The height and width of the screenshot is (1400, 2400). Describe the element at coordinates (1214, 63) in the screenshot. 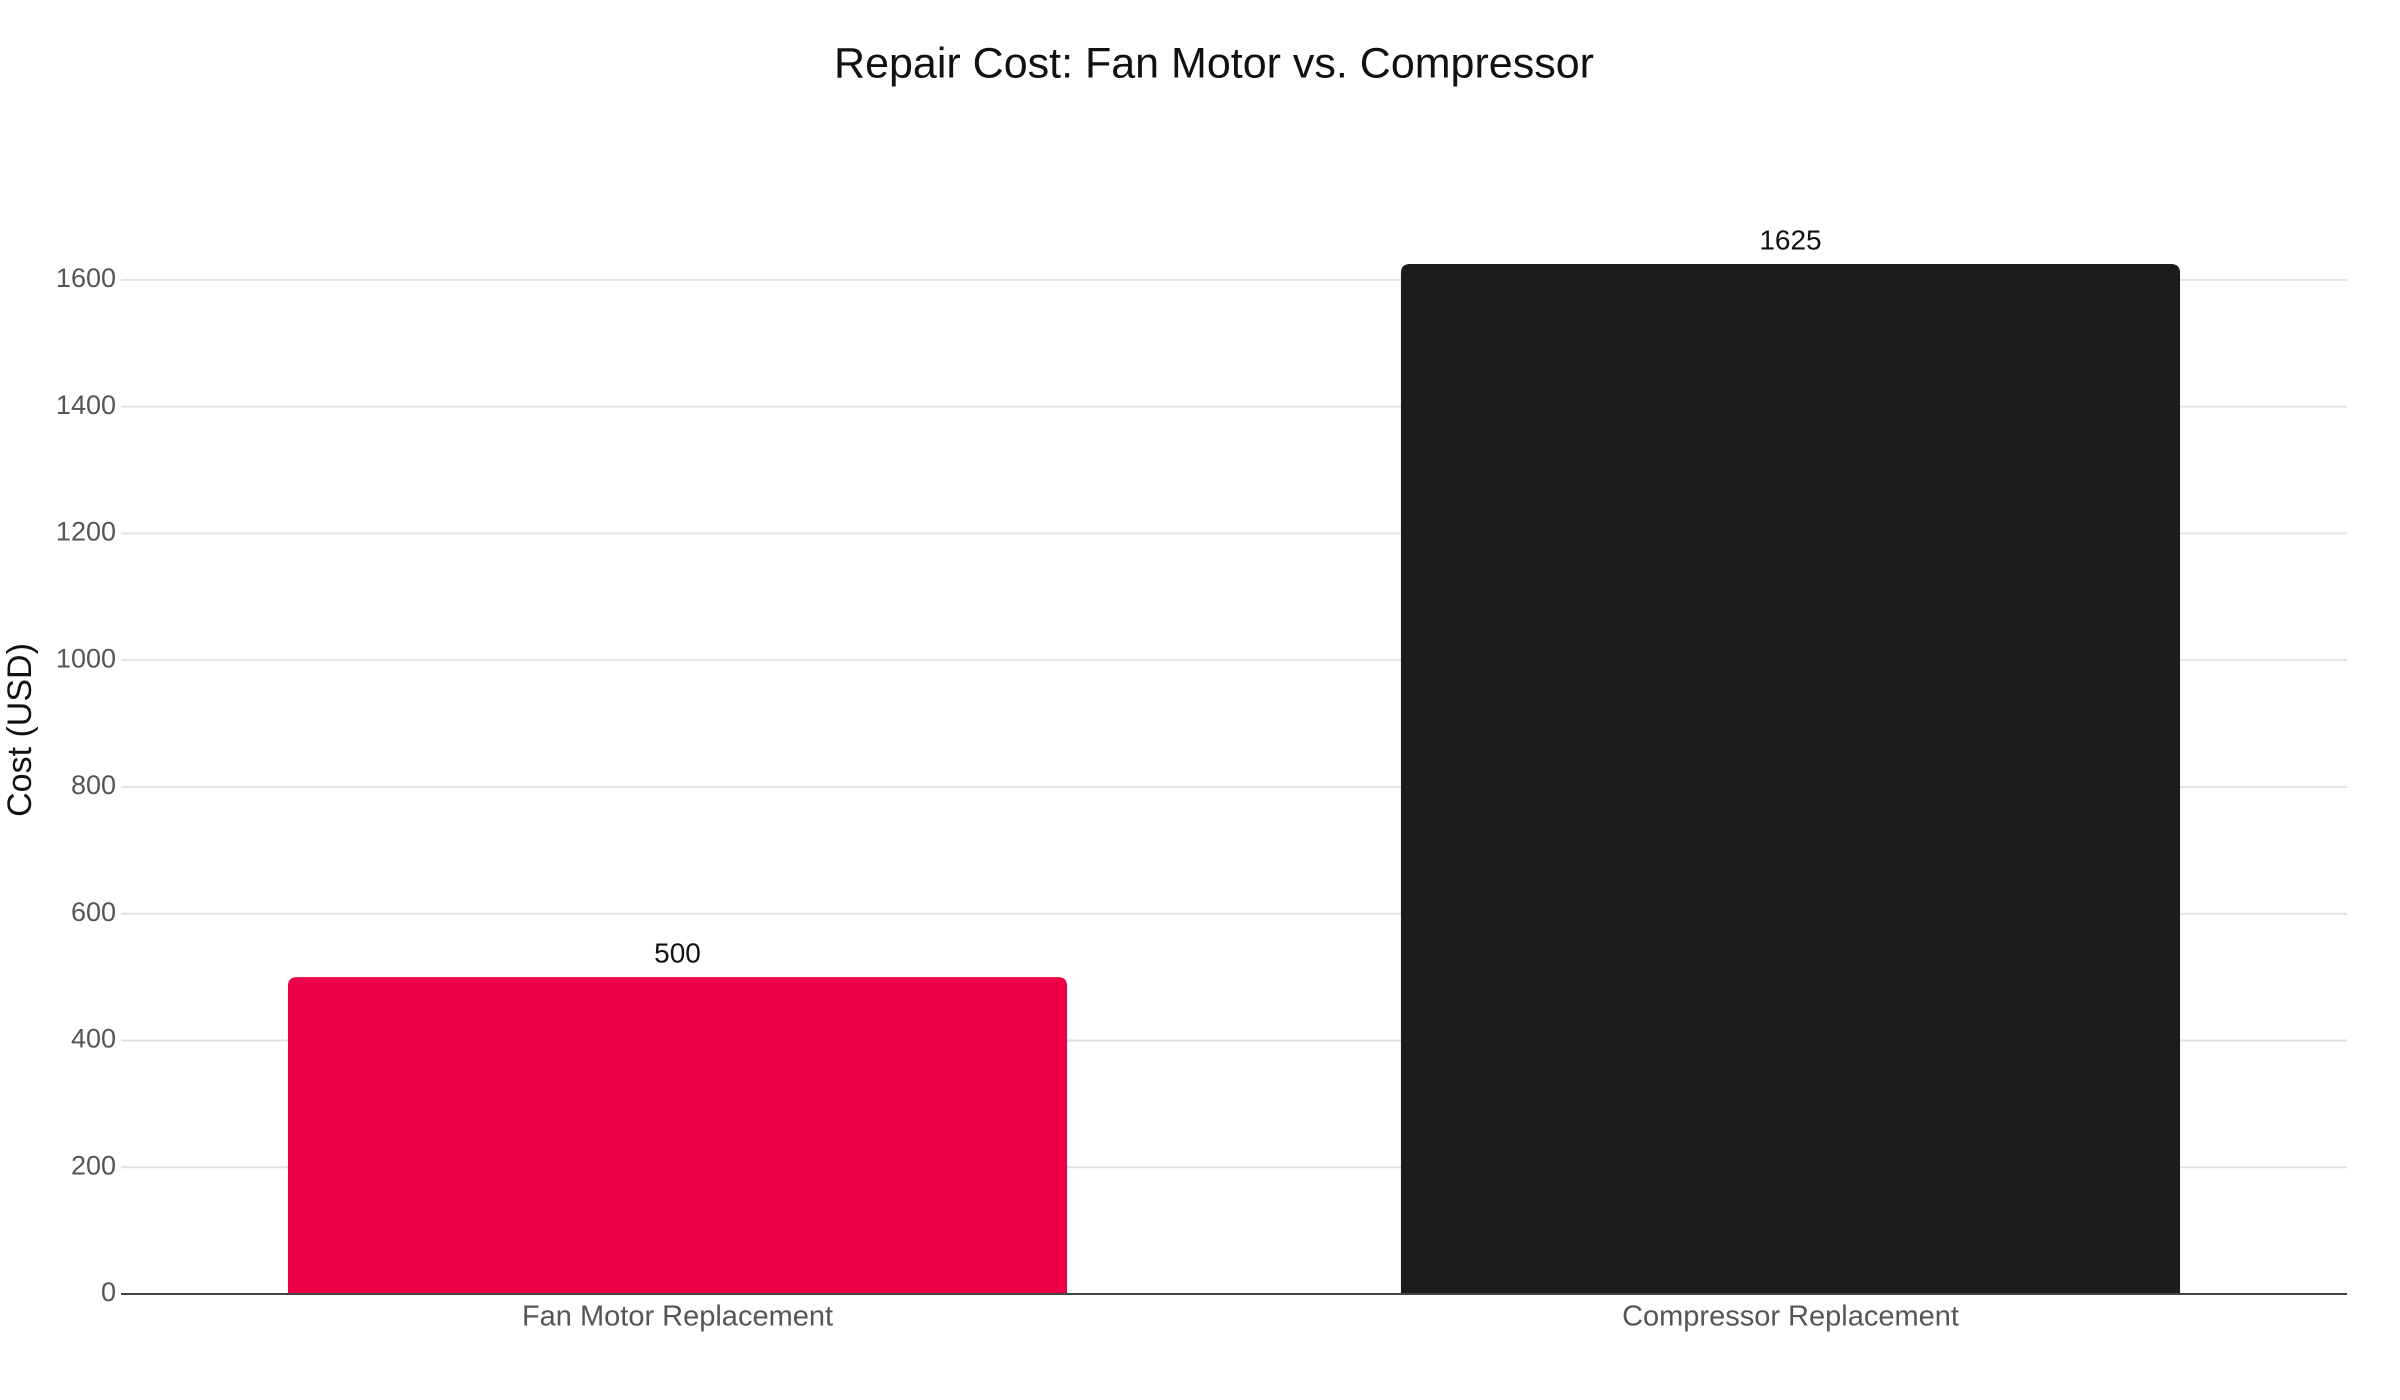

I see `chart-title: Repair Cost: Fan Motor vs. Compressor` at that location.